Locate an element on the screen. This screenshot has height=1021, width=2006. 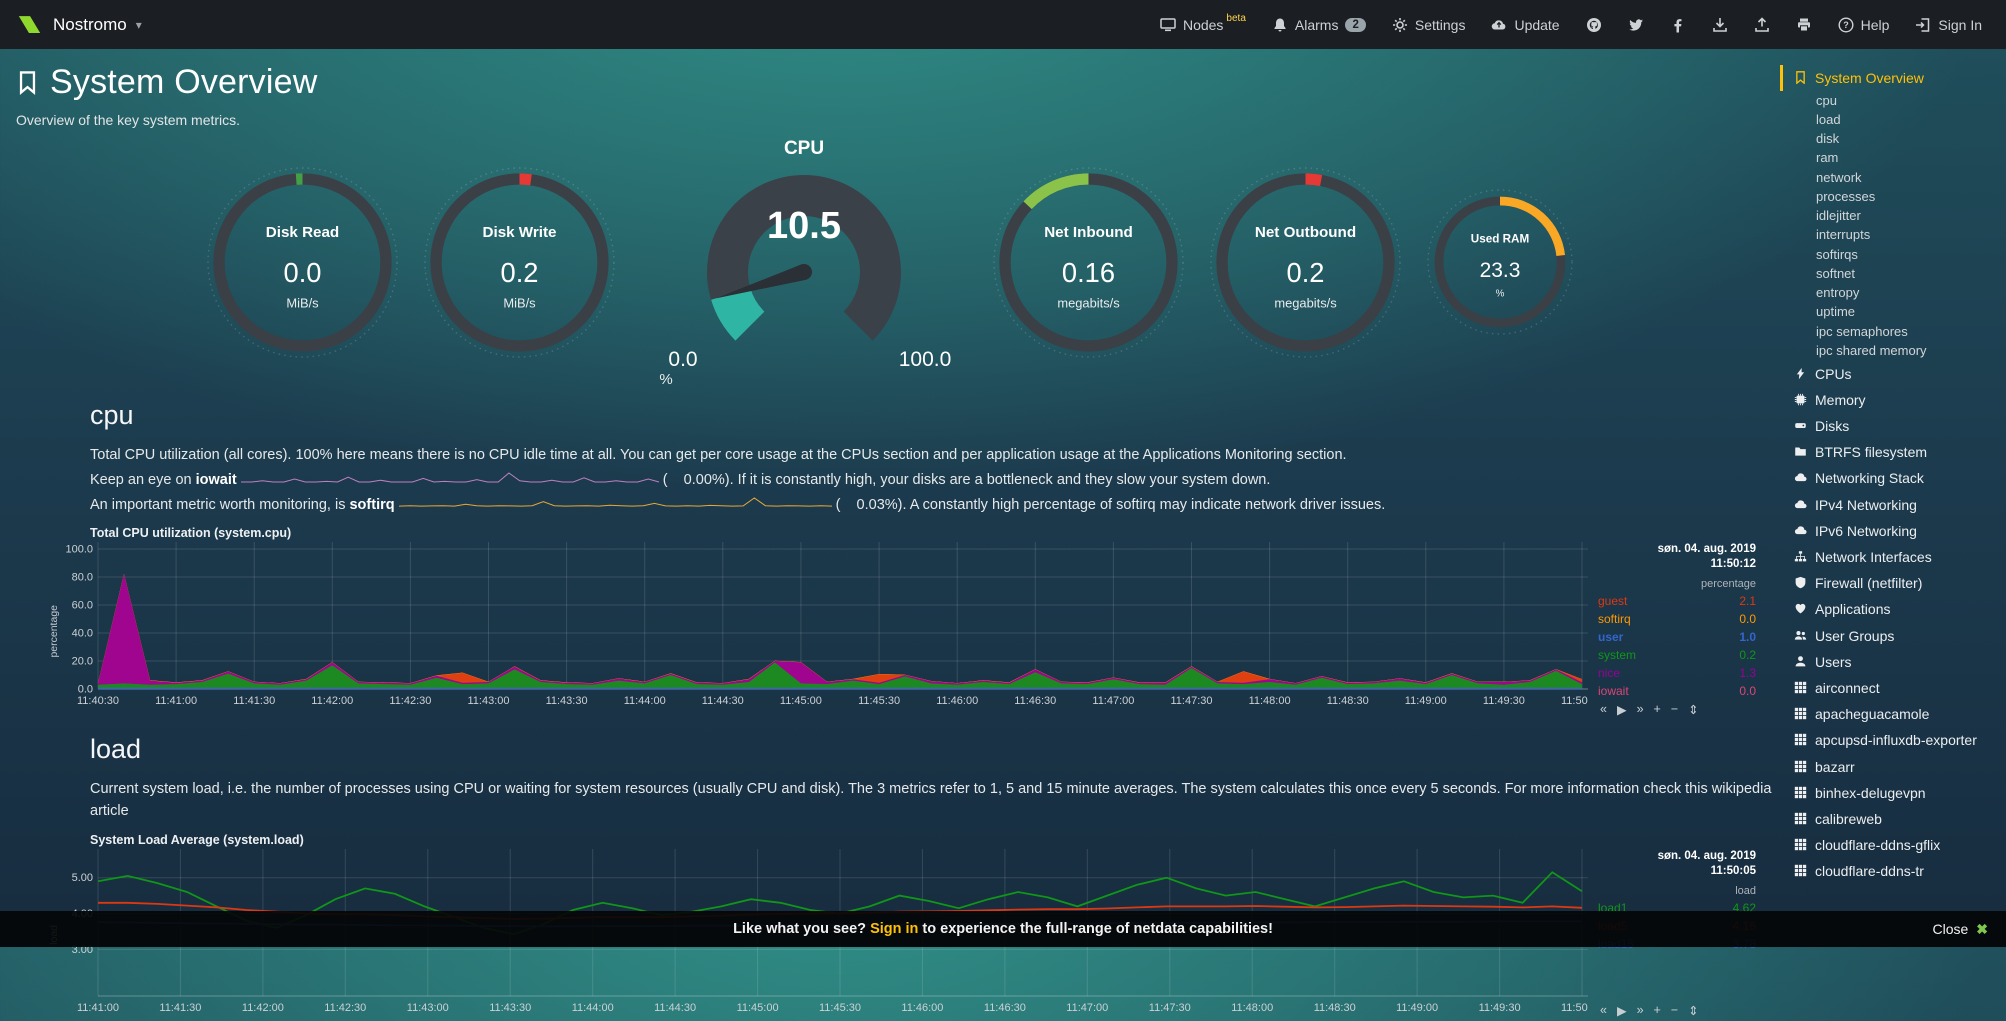
legend-item-system: system 0.2 is located at coordinates (1677, 655).